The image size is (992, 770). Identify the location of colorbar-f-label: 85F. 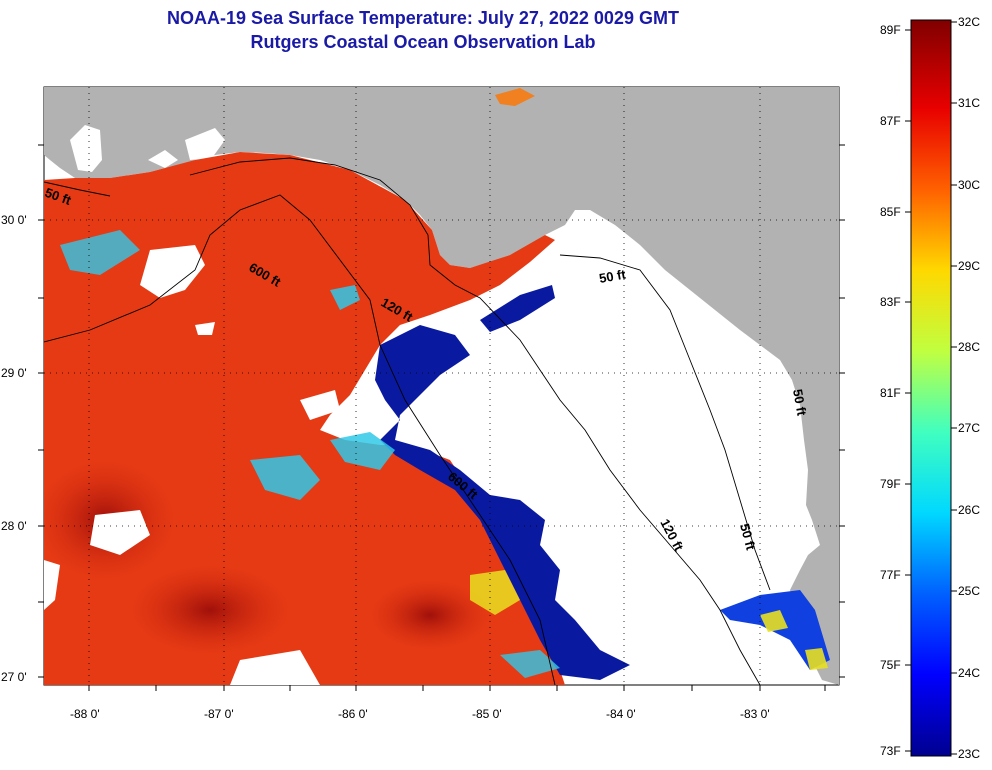
(890, 212).